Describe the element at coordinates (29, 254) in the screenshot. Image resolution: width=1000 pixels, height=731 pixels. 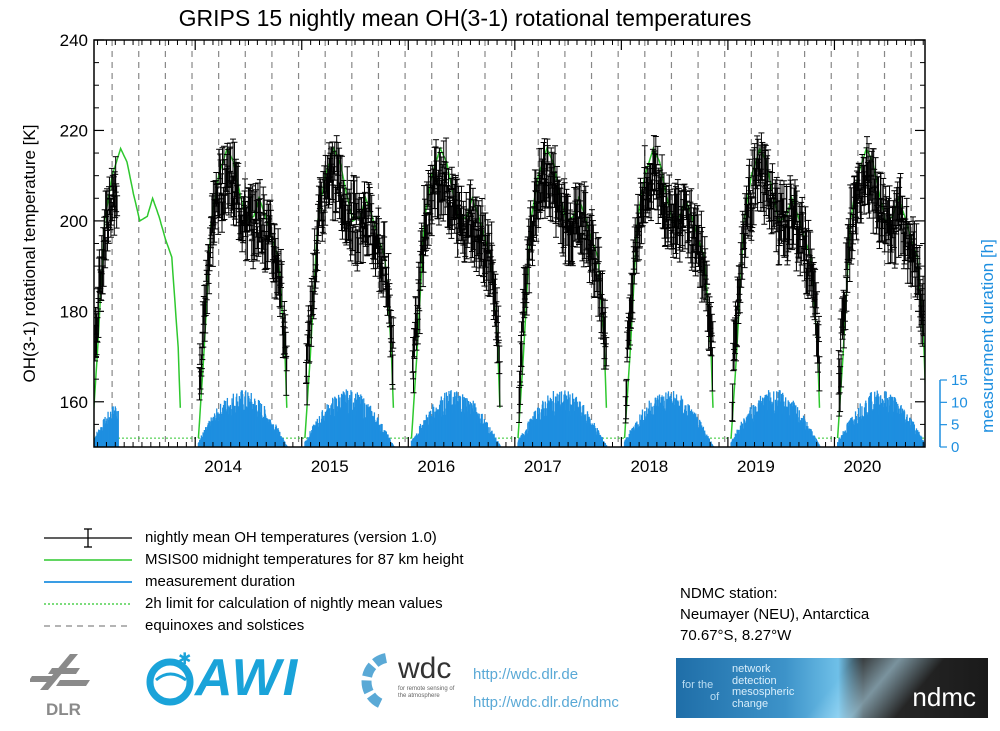
I see `y-axis-label: OH(3-1) rotational temperature [K]` at that location.